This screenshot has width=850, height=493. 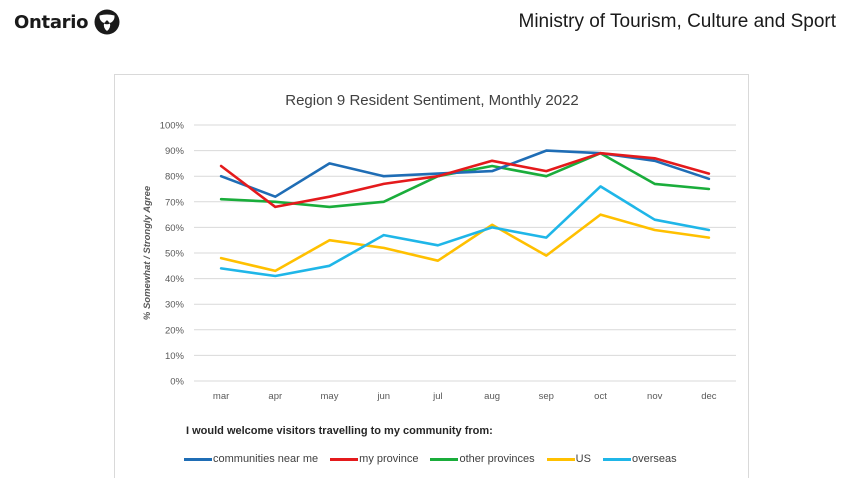 I want to click on series-line-us, so click(x=465, y=243).